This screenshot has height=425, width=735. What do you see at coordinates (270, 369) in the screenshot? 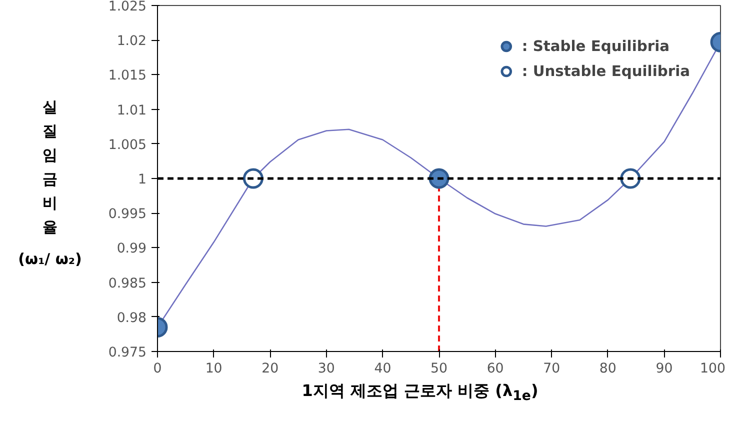
I see `x-tick-label: 20` at bounding box center [270, 369].